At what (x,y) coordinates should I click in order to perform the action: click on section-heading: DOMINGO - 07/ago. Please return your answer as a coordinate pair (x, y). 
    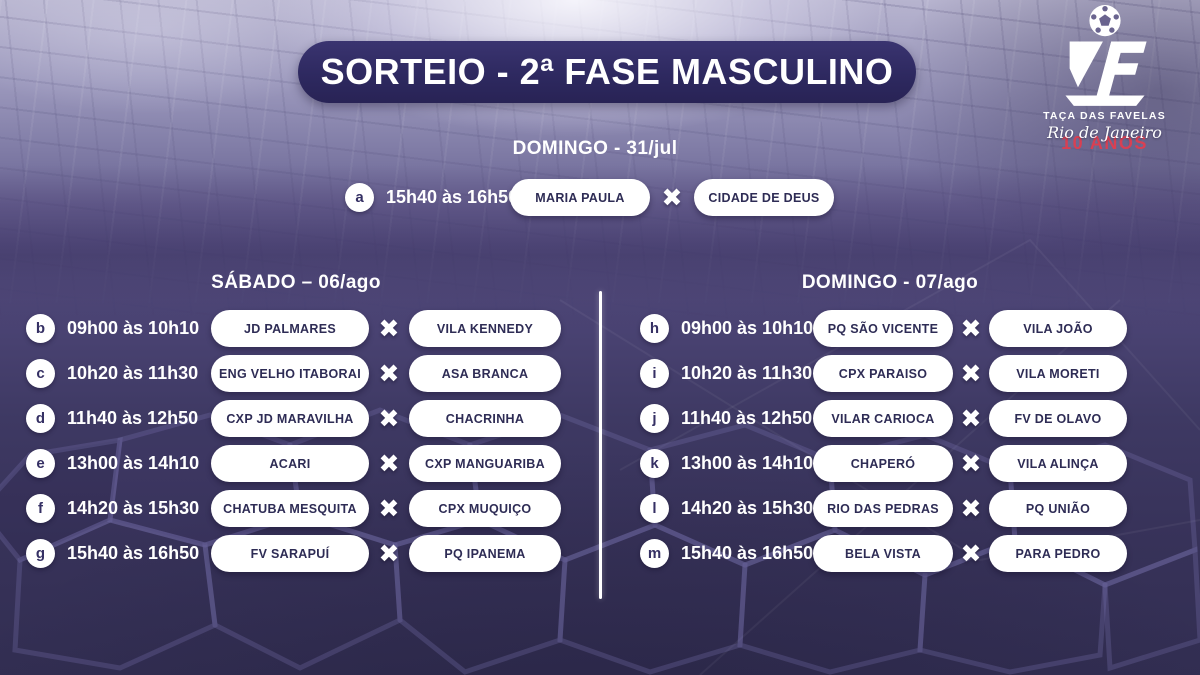
    Looking at the image, I should click on (890, 282).